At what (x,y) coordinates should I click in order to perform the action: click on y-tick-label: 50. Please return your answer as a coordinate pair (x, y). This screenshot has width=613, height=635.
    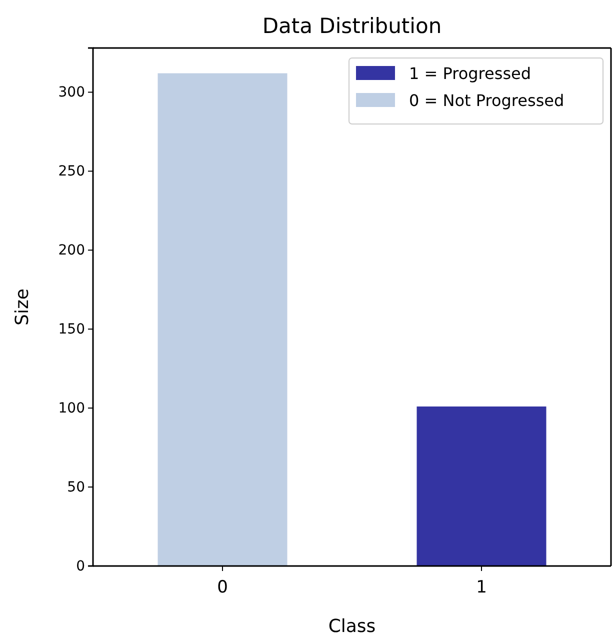
    Looking at the image, I should click on (76, 488).